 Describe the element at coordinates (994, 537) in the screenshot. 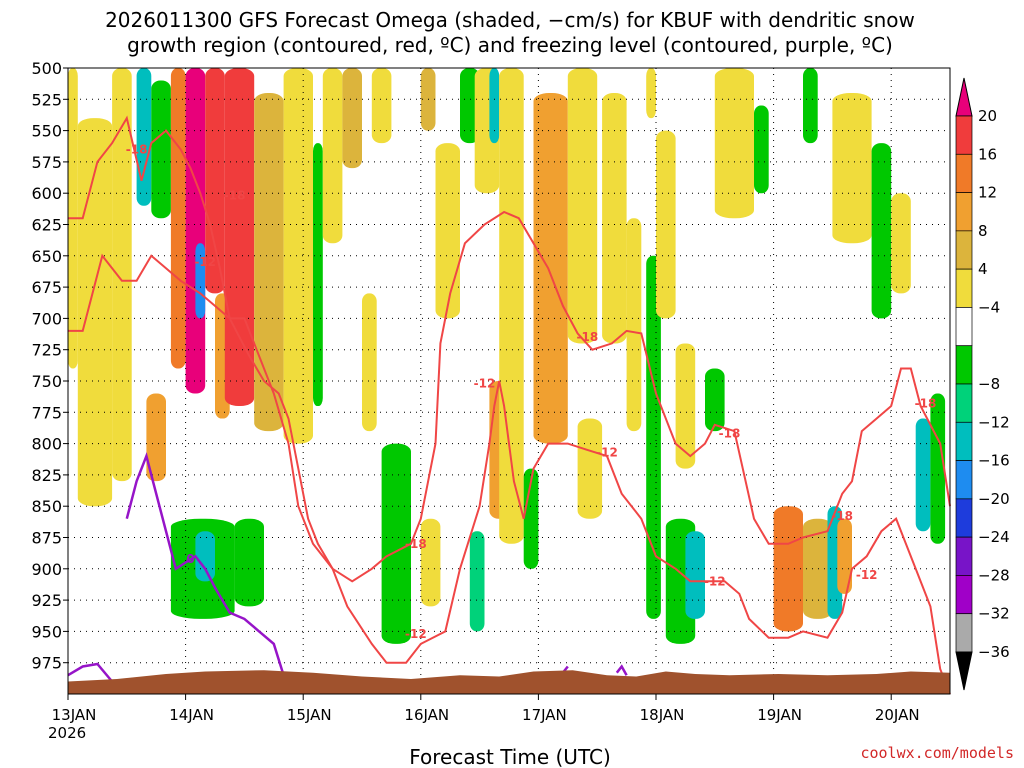

I see `colorbar-tick-label: −24` at that location.